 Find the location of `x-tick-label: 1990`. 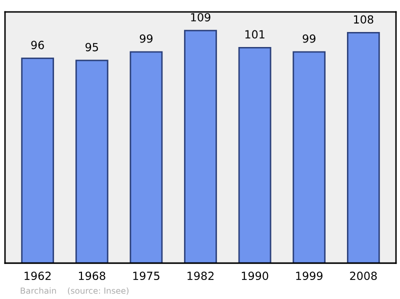

x-tick-label: 1990 is located at coordinates (255, 276).